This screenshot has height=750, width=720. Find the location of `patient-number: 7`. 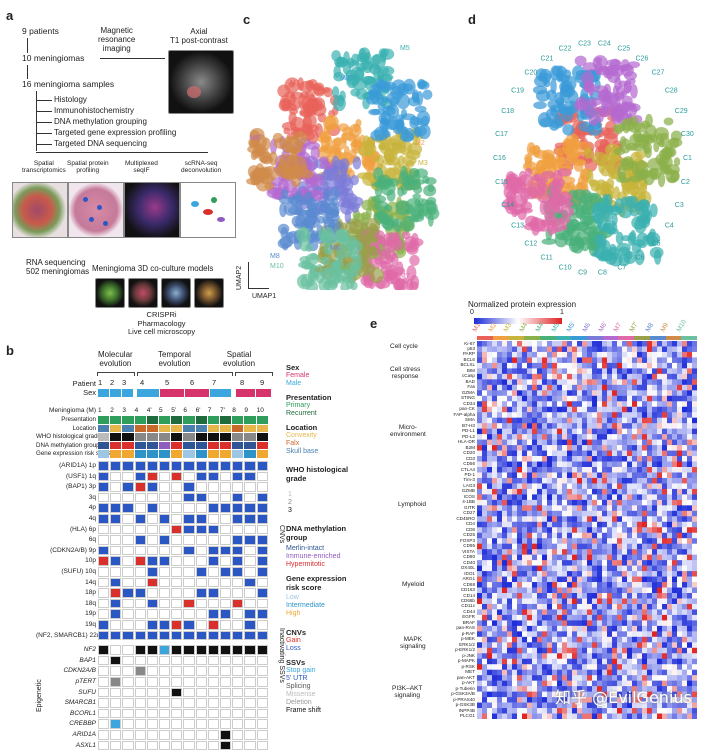

patient-number: 7 is located at coordinates (214, 383).